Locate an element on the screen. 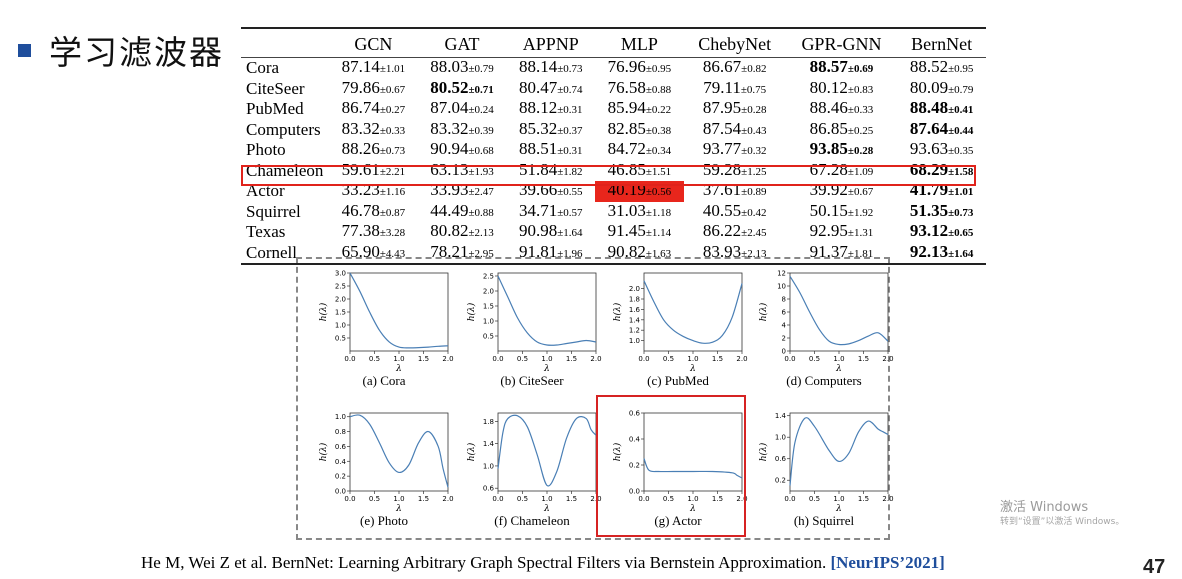  mean-accuracy: 80.52 is located at coordinates (449, 87).